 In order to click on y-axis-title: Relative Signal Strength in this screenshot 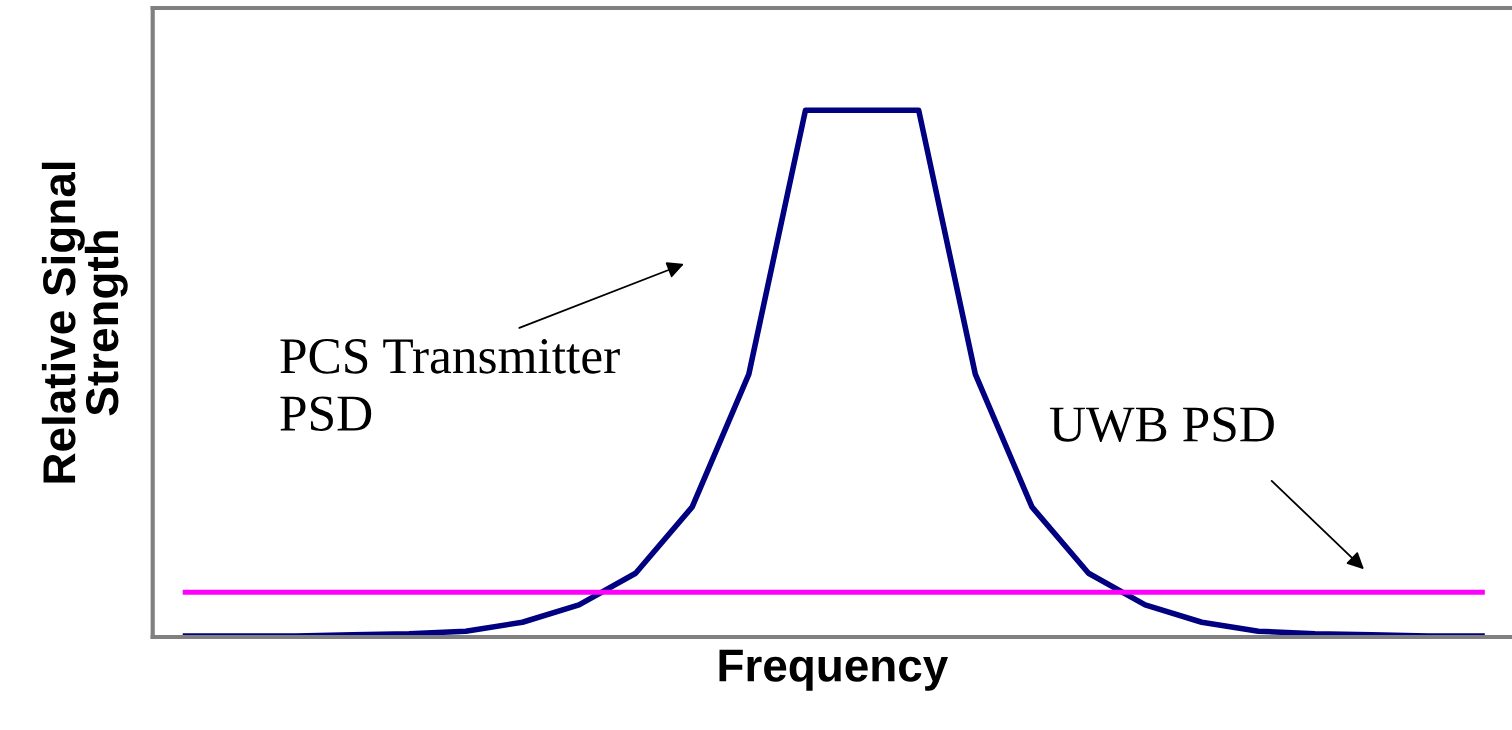, I will do `click(84, 322)`.